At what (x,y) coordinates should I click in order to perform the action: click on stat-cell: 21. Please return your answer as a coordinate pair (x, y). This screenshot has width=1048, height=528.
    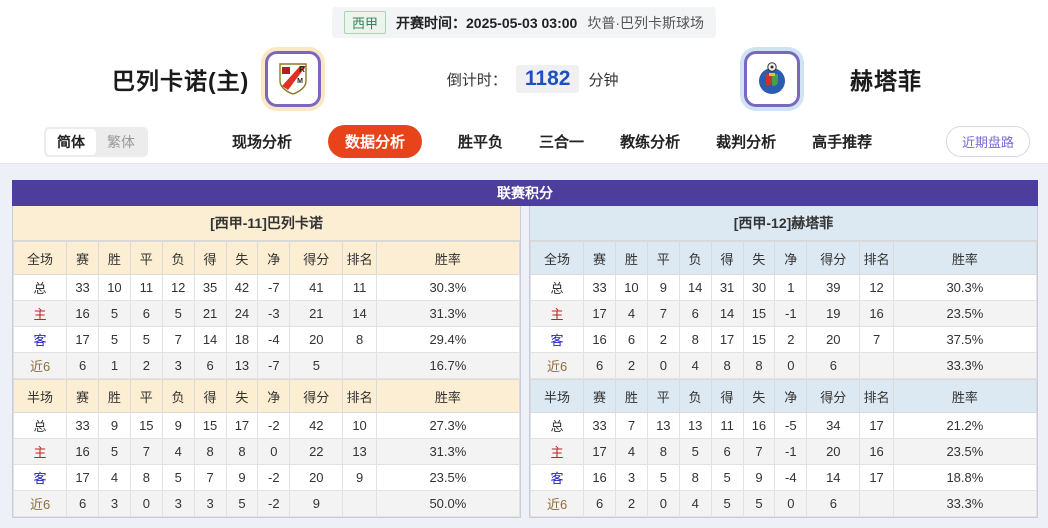
    Looking at the image, I should click on (210, 313).